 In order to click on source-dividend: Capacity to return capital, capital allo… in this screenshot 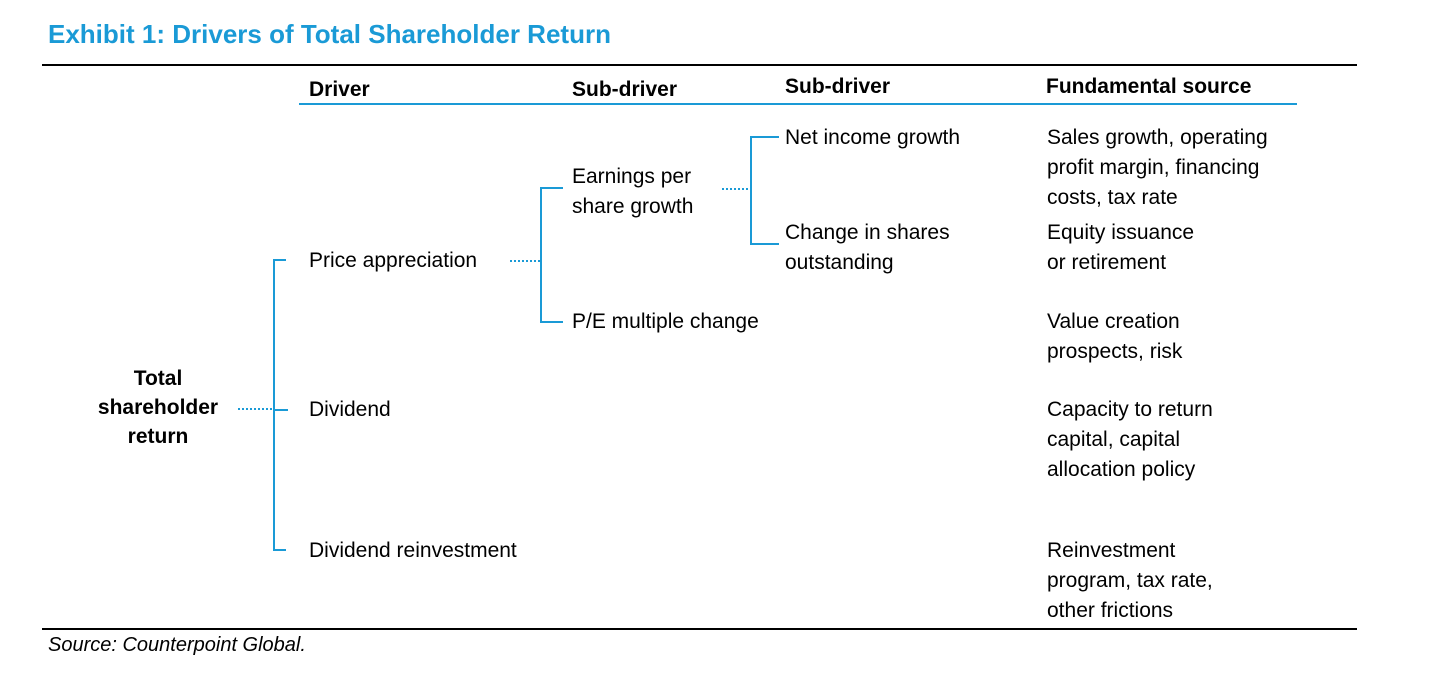, I will do `click(1130, 440)`.